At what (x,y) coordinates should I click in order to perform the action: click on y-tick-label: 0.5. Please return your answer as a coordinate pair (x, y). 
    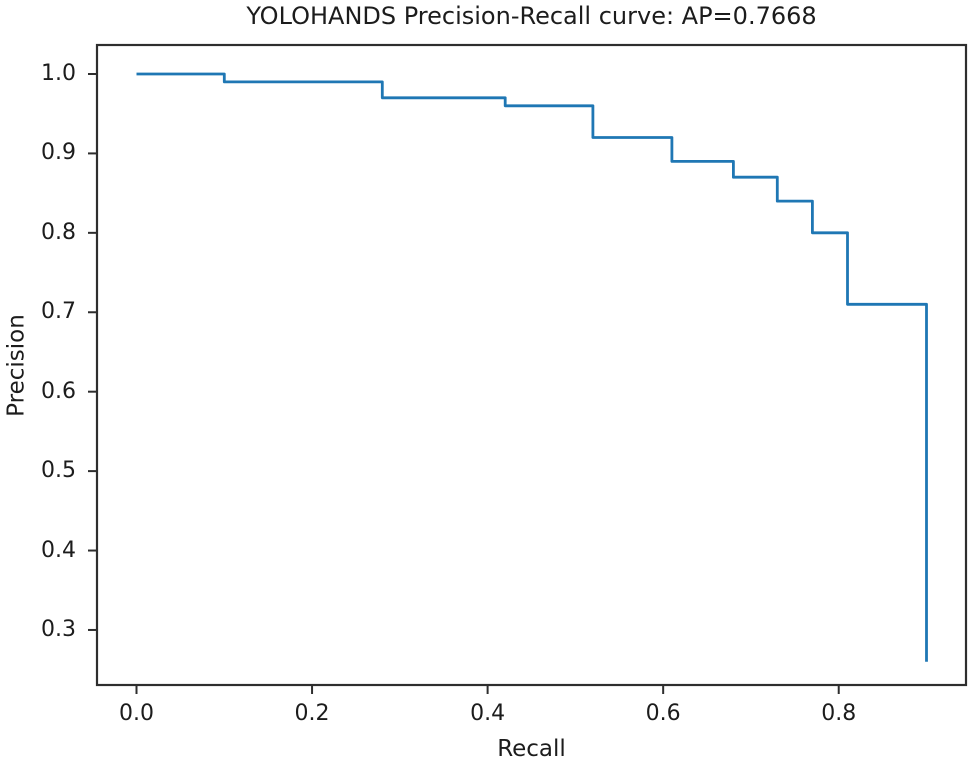
    Looking at the image, I should click on (58, 471).